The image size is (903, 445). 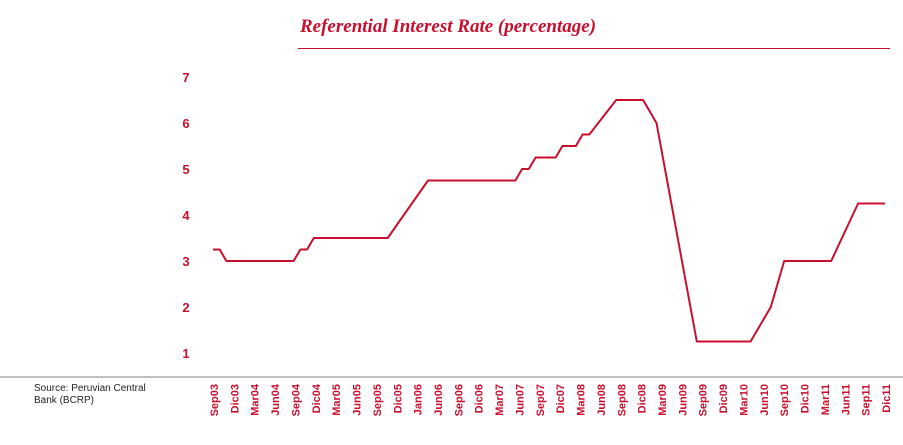 I want to click on x-tick-label: Dic03, so click(x=235, y=398).